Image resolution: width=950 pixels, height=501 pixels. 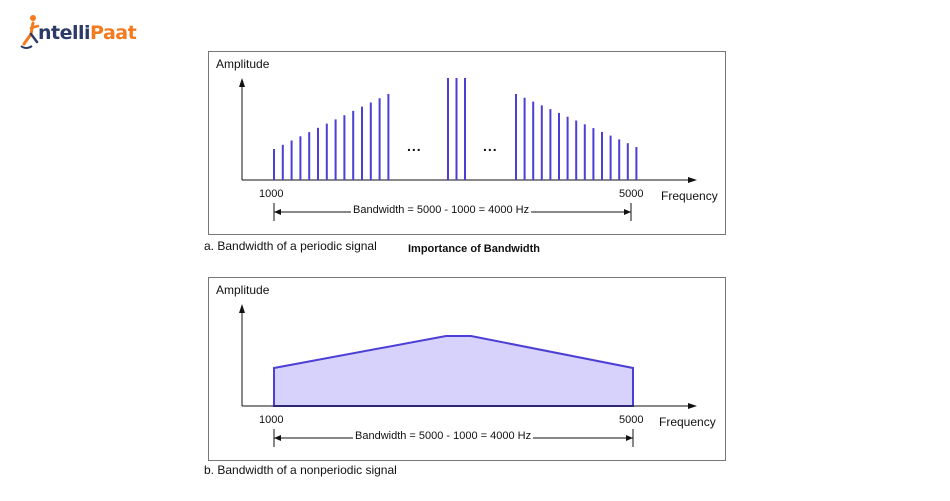 What do you see at coordinates (455, 129) in the screenshot?
I see `spectral-lines` at bounding box center [455, 129].